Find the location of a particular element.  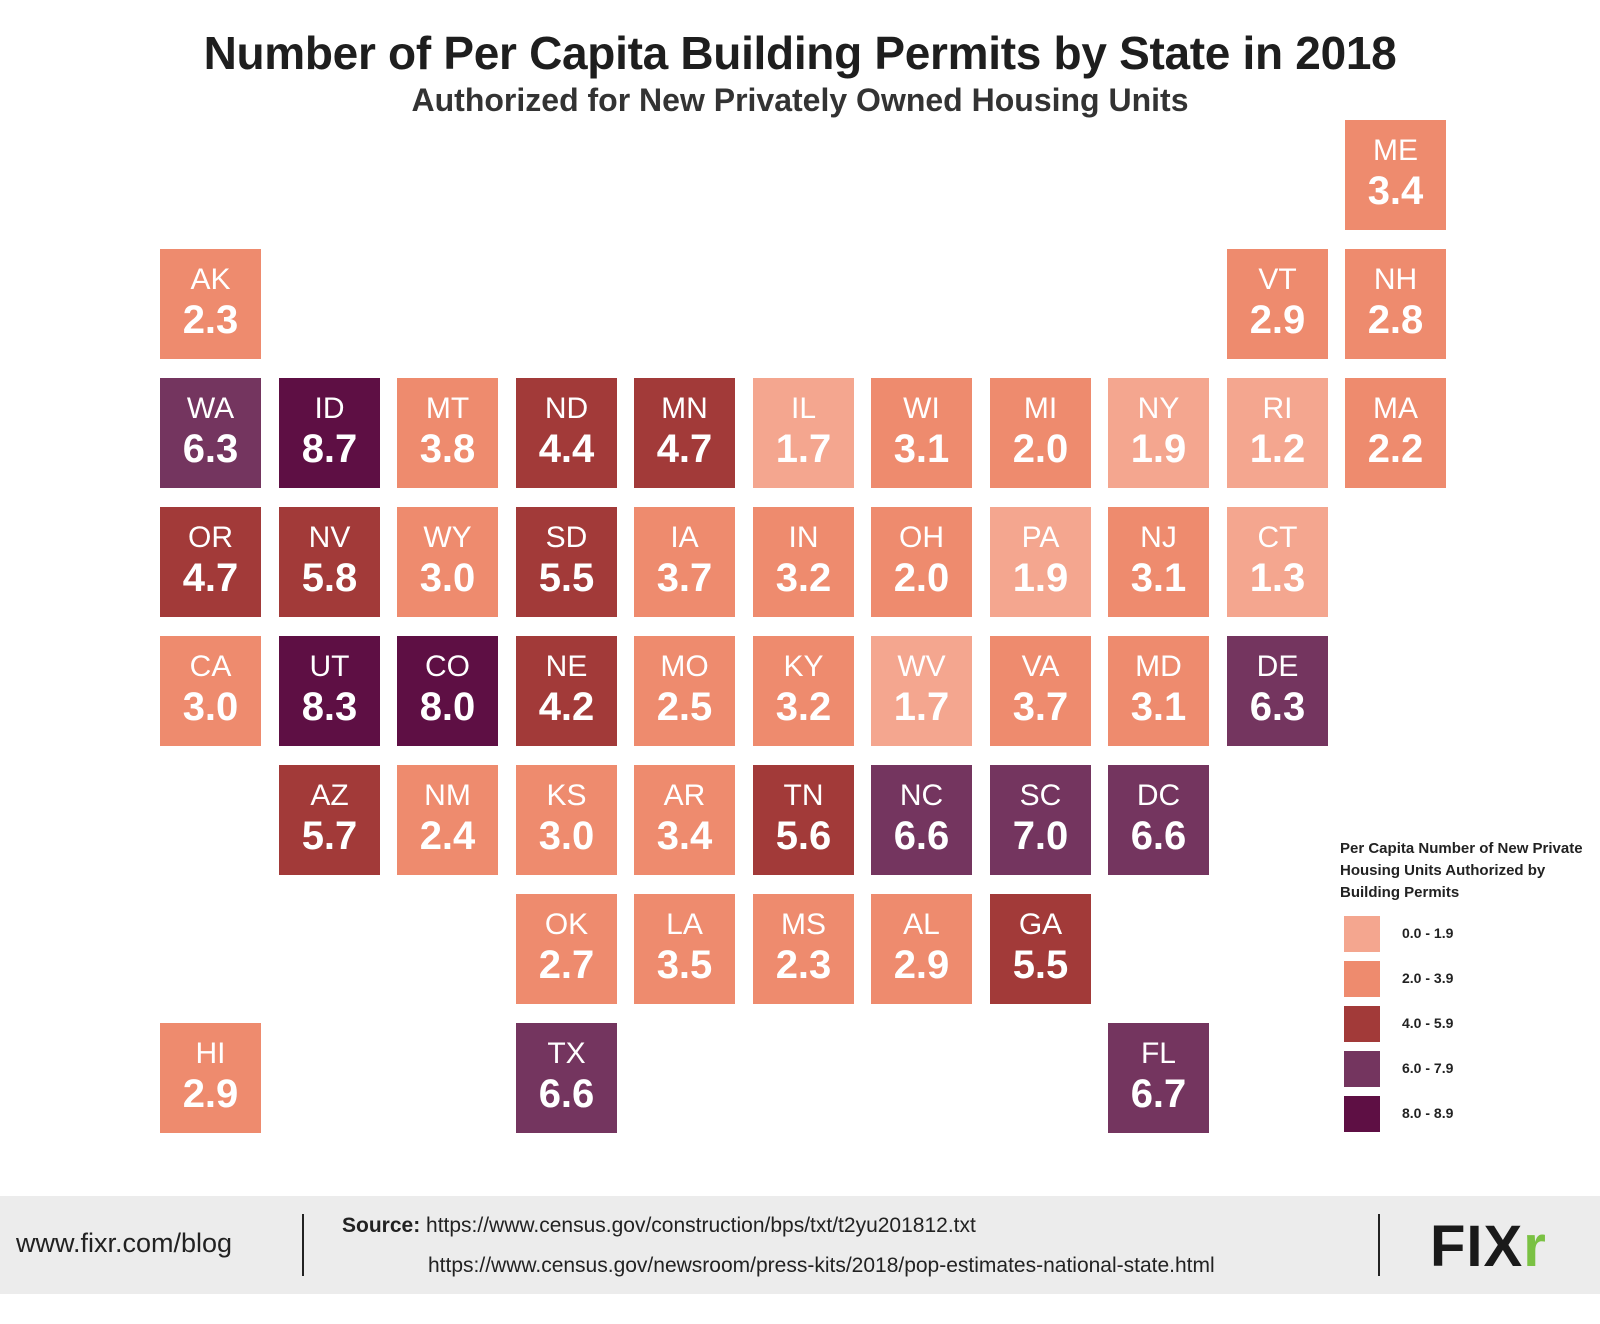

state-value: 8.3 is located at coordinates (329, 707).